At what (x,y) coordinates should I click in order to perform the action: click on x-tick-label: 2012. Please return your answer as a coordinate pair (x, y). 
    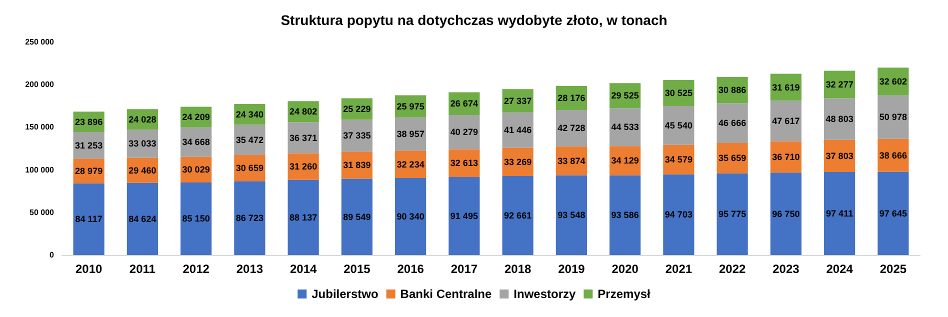
    Looking at the image, I should click on (196, 269).